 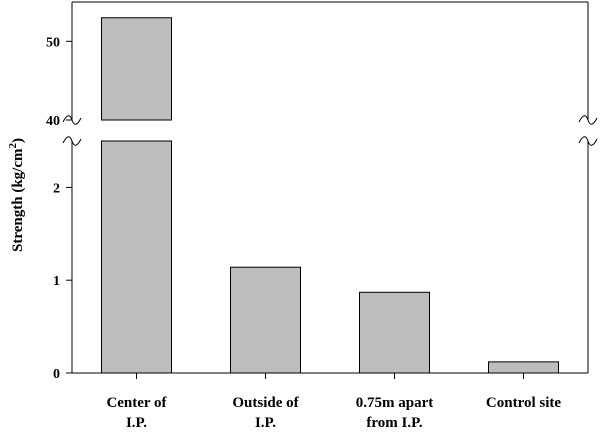 What do you see at coordinates (18, 200) in the screenshot?
I see `y-axis-label-text: Strength (kg/cm` at bounding box center [18, 200].